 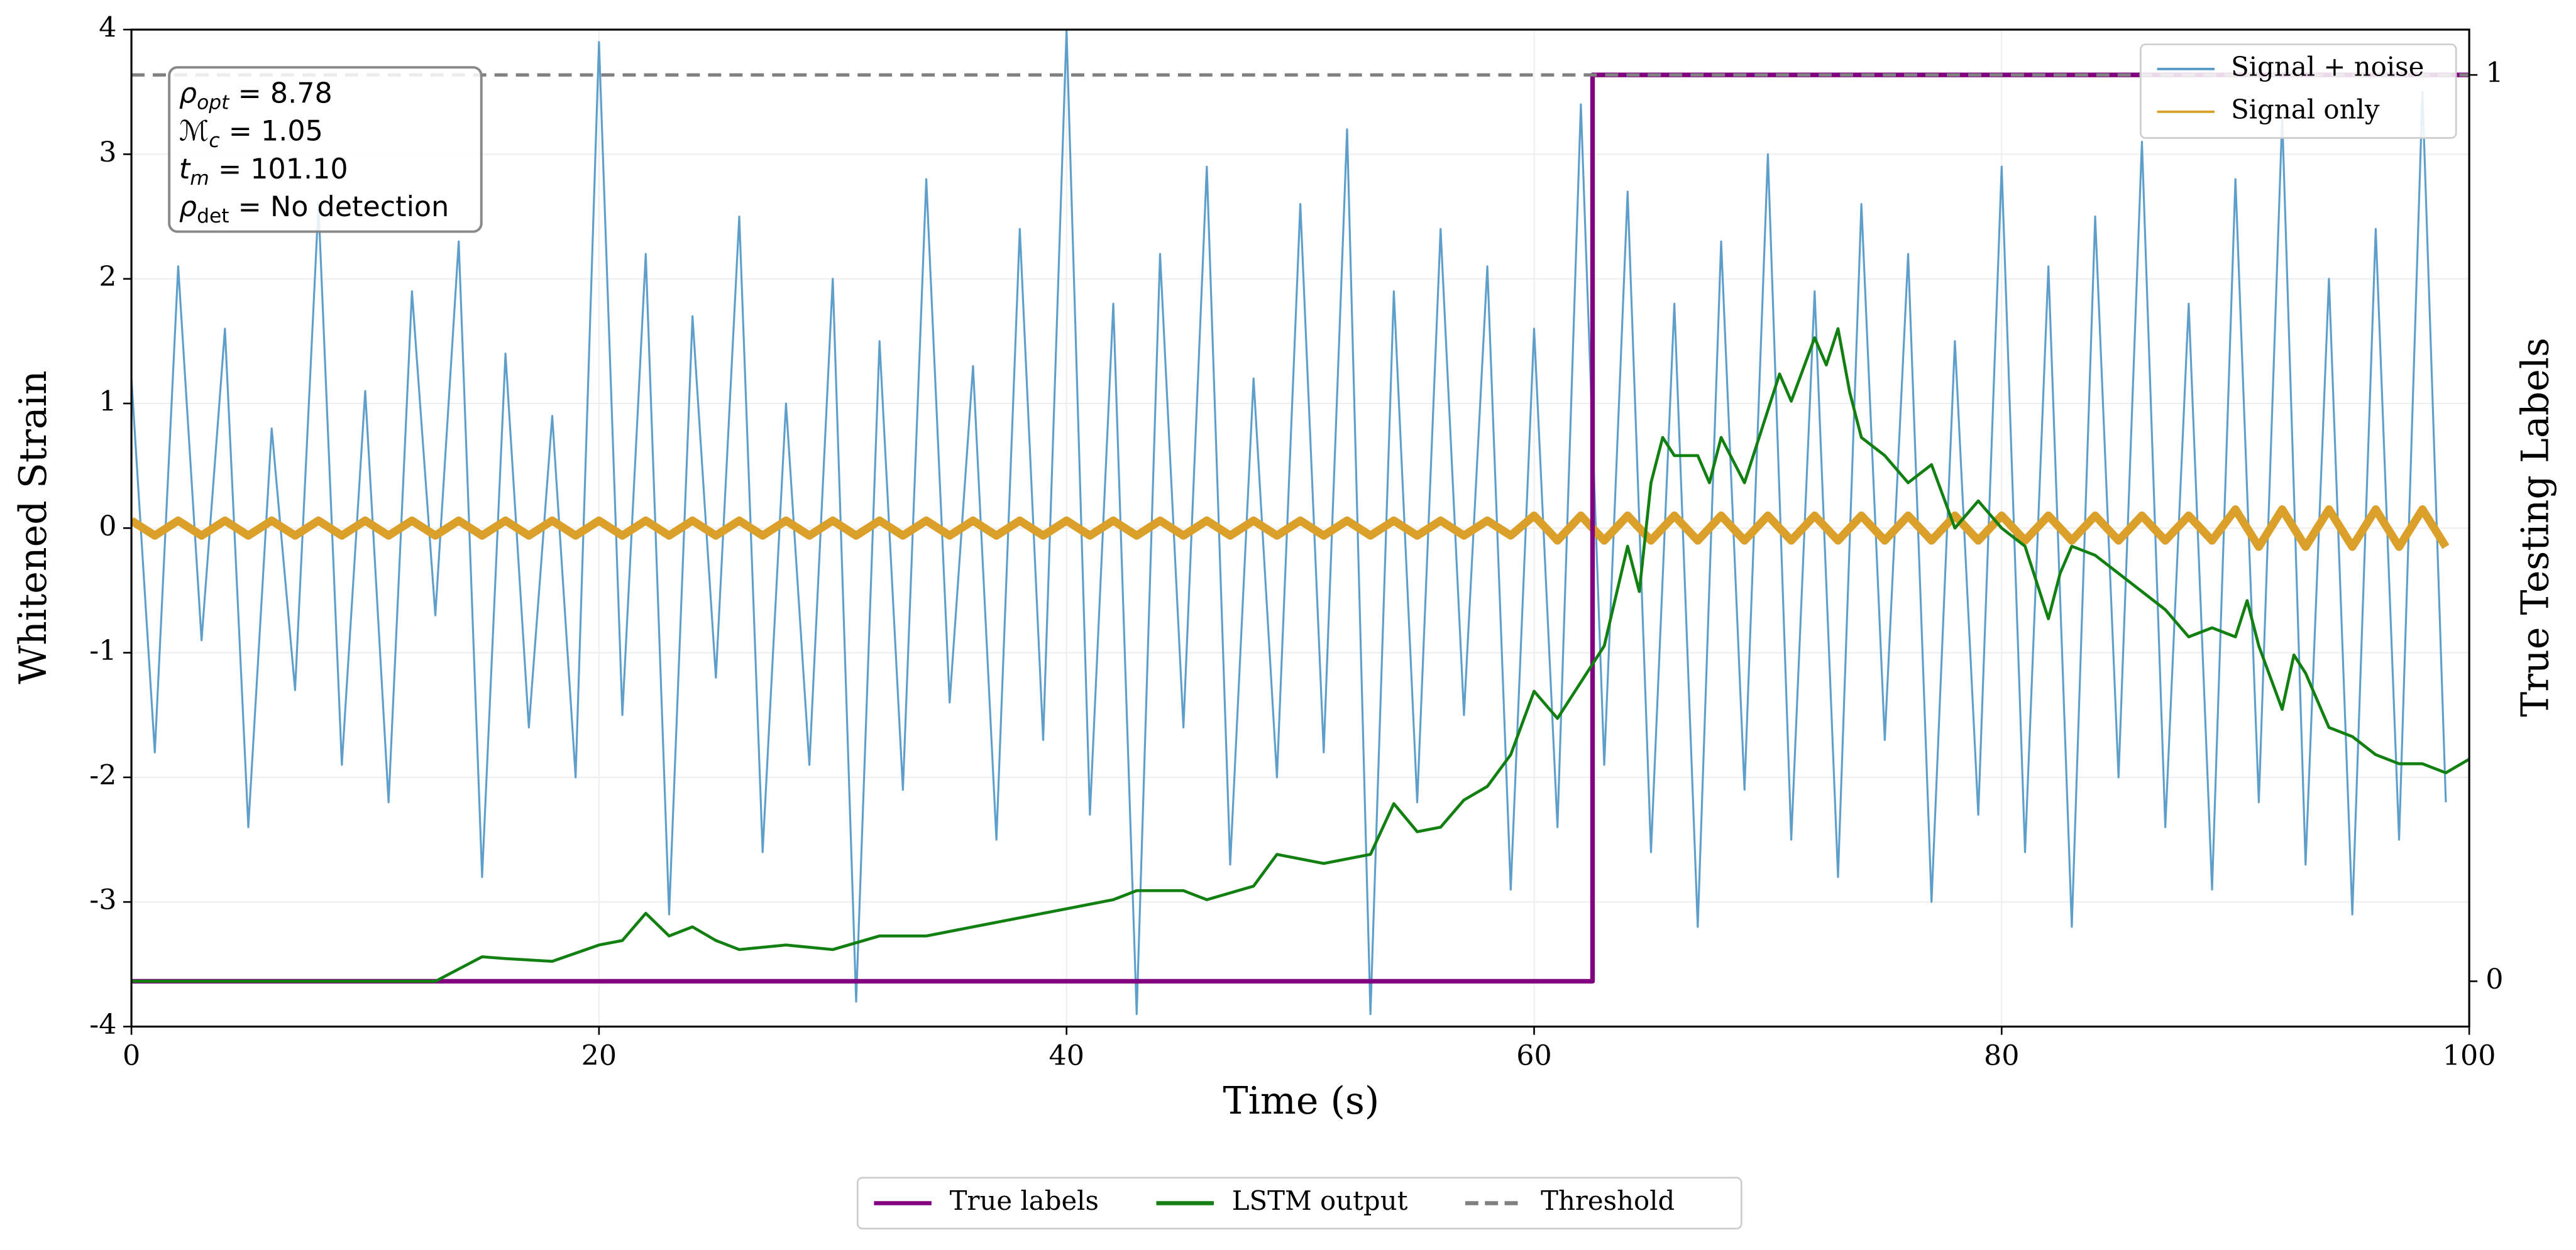 What do you see at coordinates (103, 775) in the screenshot?
I see `y-tick-label: -2` at bounding box center [103, 775].